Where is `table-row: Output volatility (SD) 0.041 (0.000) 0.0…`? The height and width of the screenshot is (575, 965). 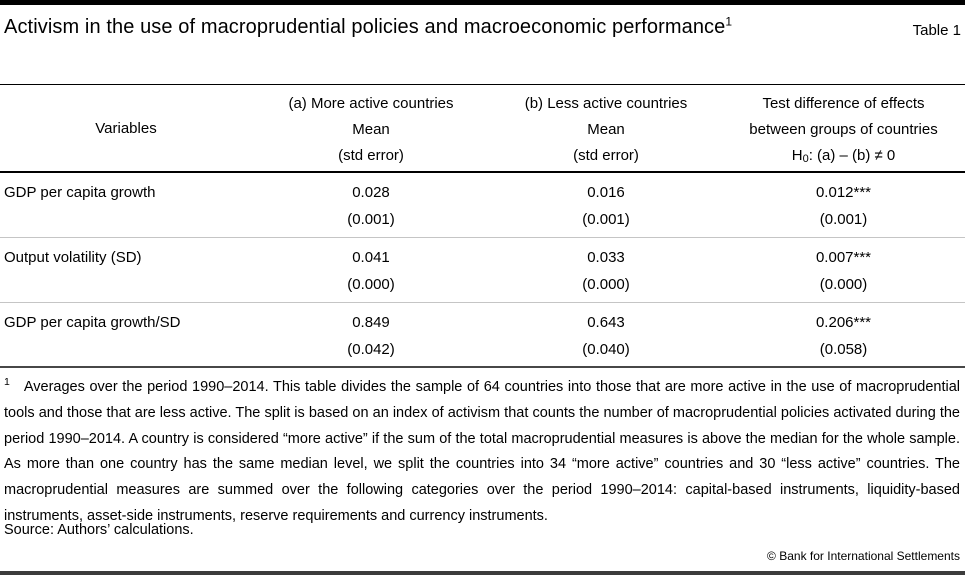
table-row: Output volatility (SD) 0.041 (0.000) 0.0… is located at coordinates (482, 270).